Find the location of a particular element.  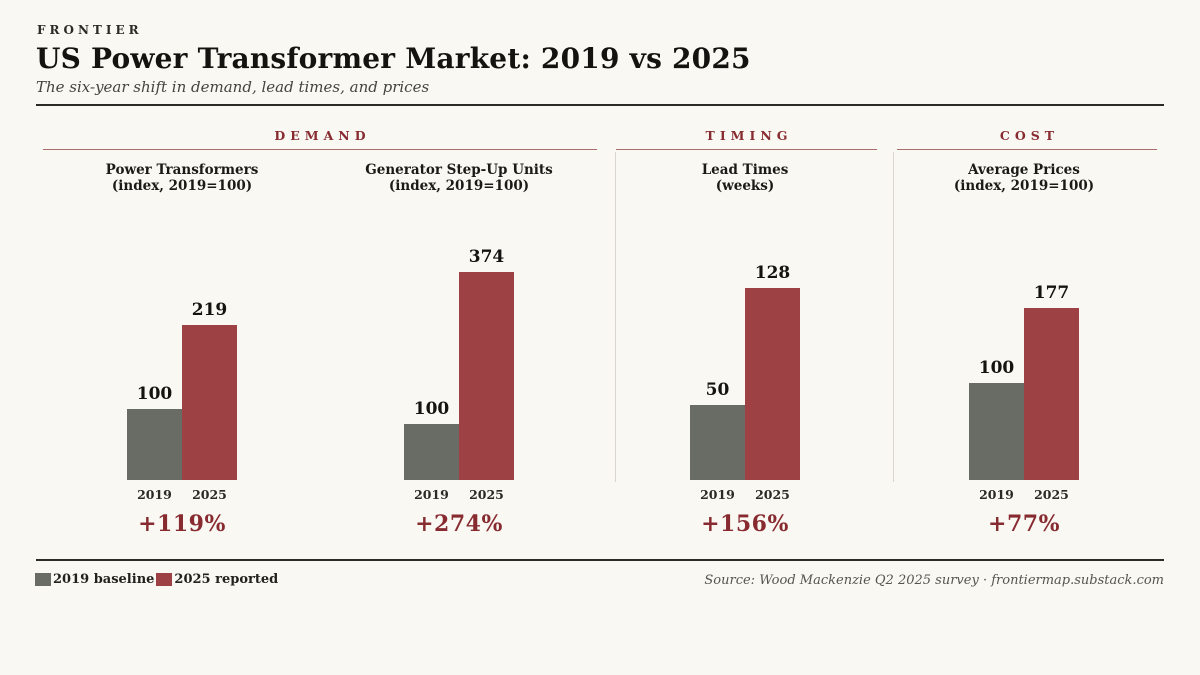

bar-column-2025: 374 is located at coordinates (486, 363).